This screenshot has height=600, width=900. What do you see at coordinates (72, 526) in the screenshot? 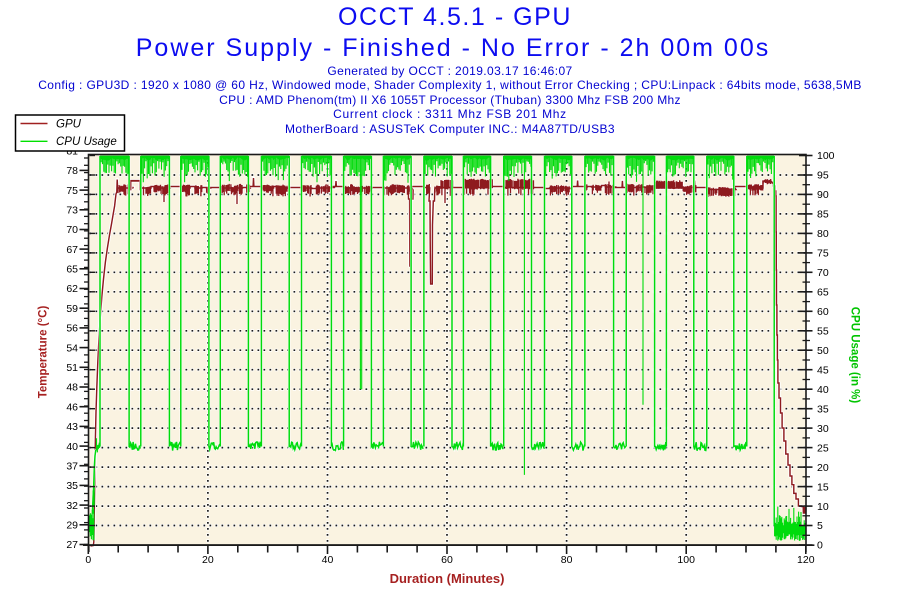
I see `svg-text: 29` at bounding box center [72, 526].